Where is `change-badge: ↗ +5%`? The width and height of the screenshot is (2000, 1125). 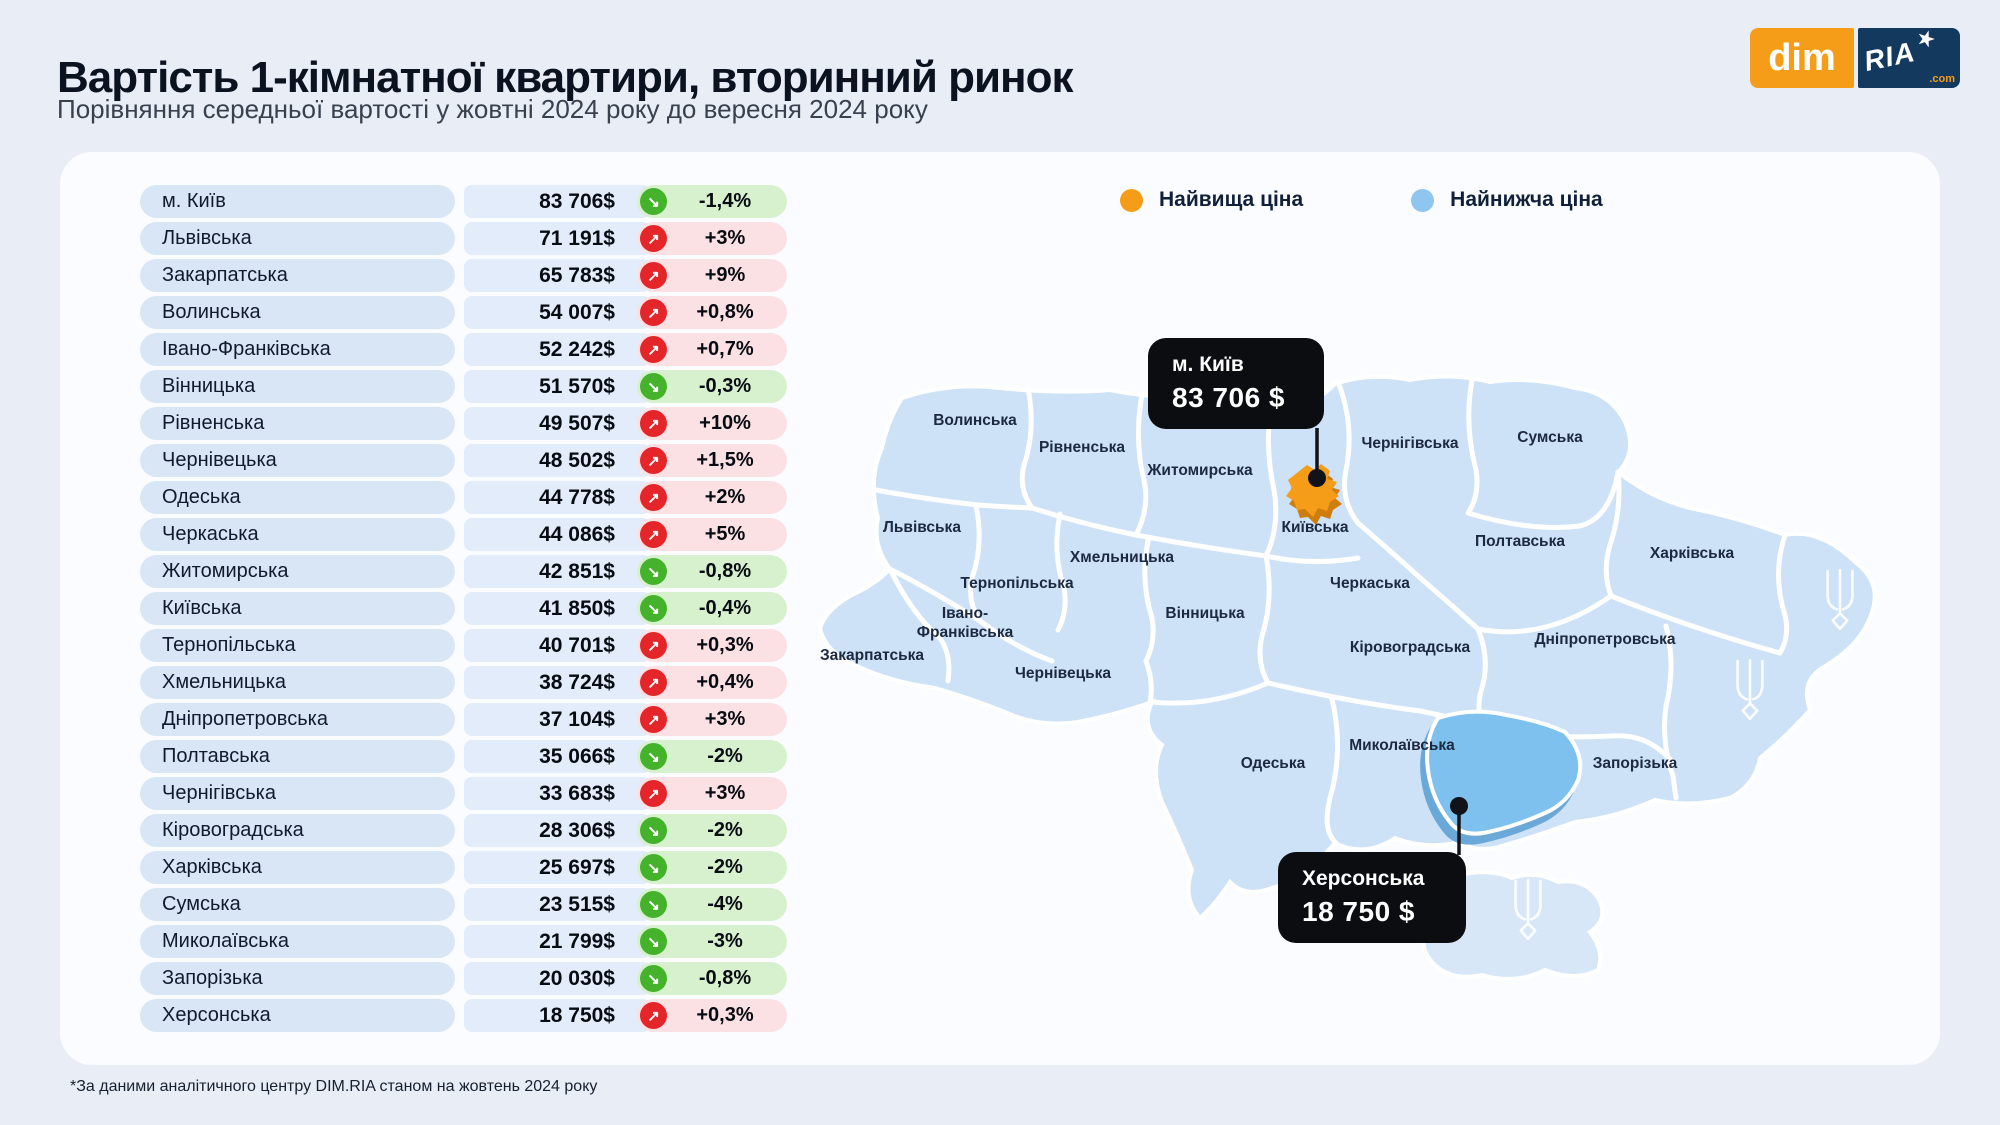
change-badge: ↗ +5% is located at coordinates (712, 534).